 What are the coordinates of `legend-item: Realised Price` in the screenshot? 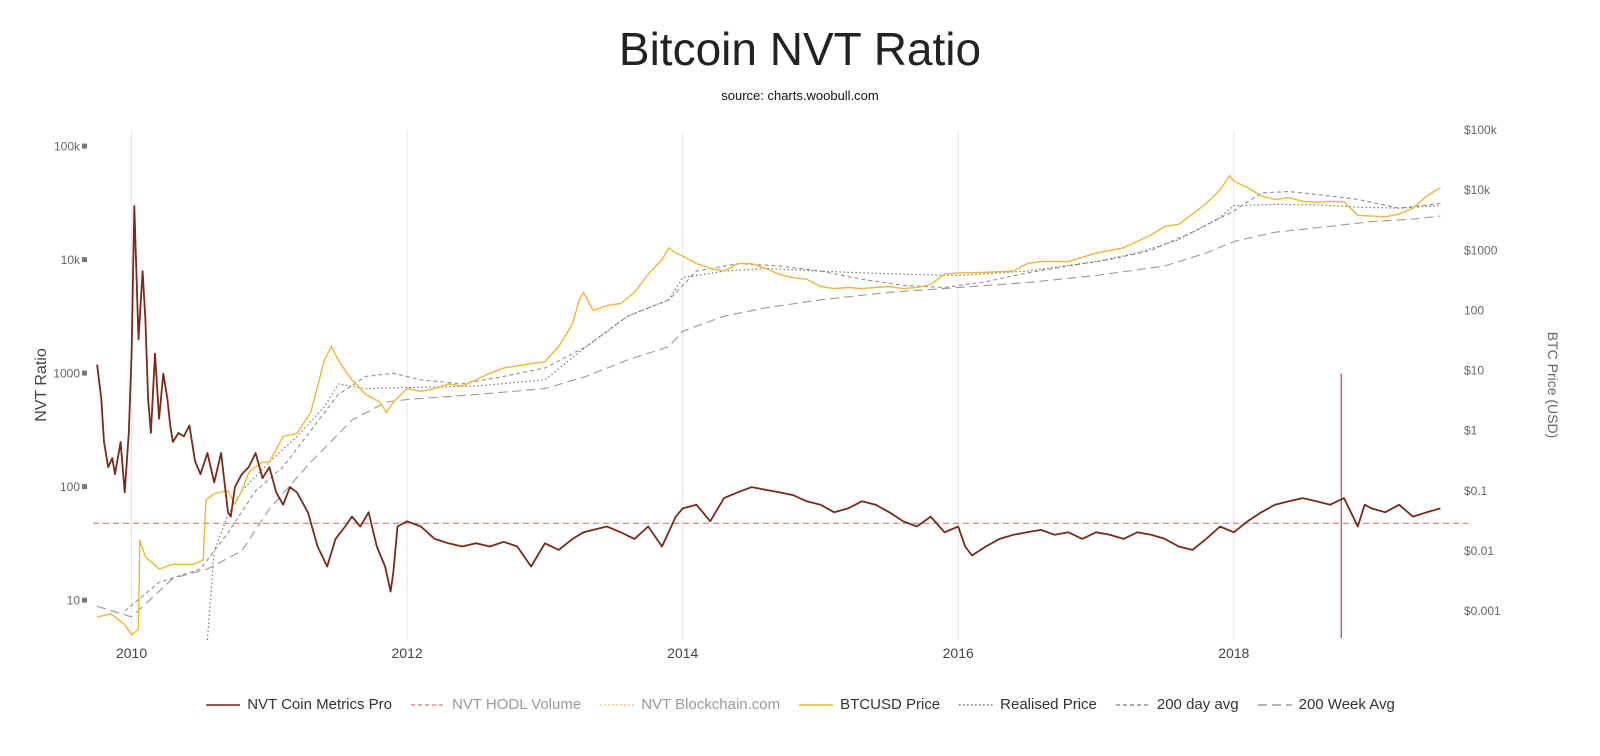 It's located at (1027, 704).